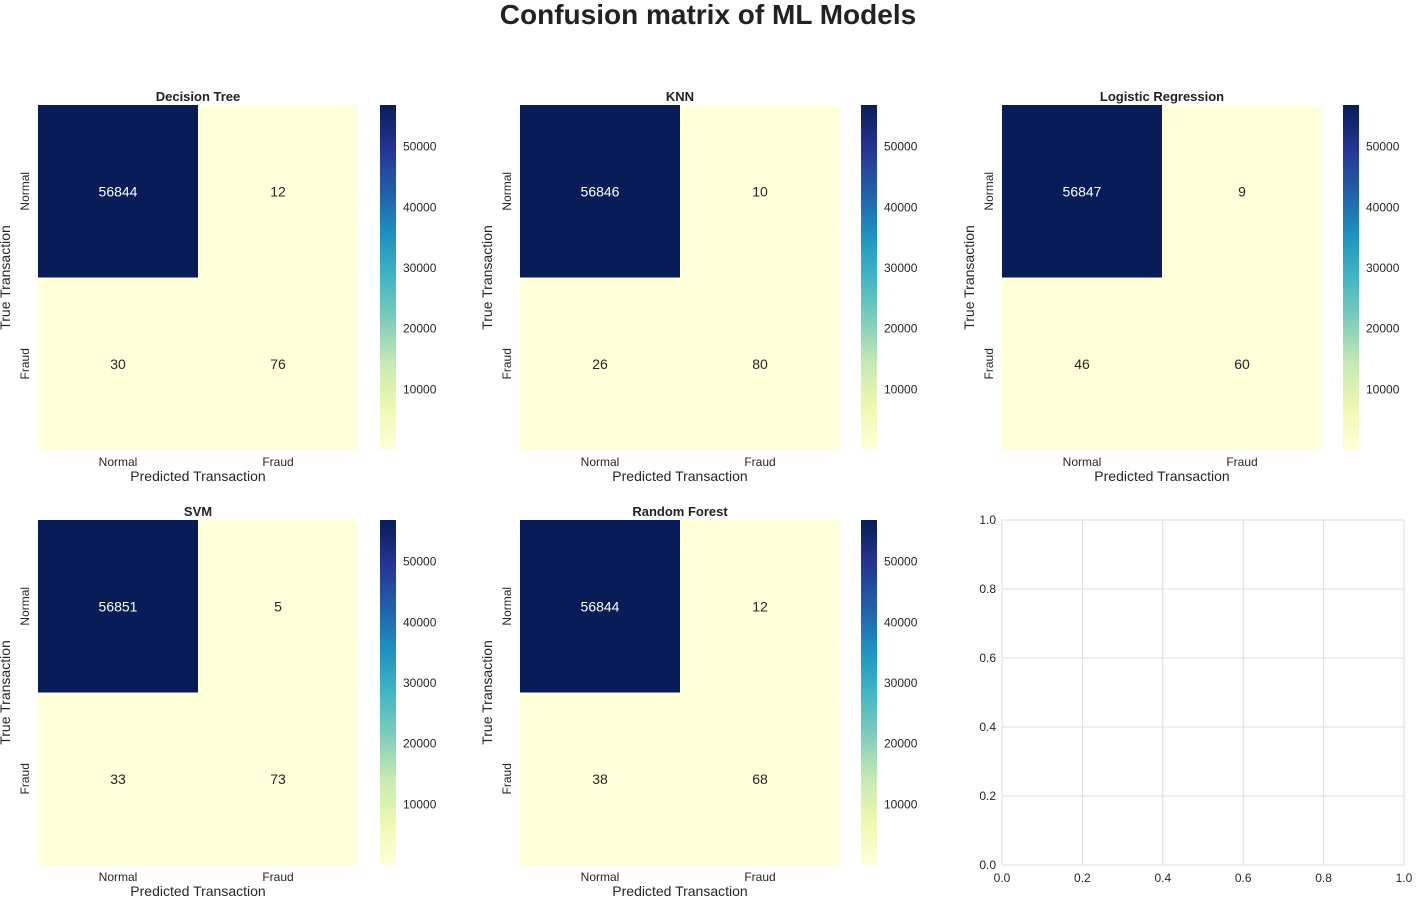 The image size is (1417, 904). I want to click on panel-2-colorbar, so click(869, 277).